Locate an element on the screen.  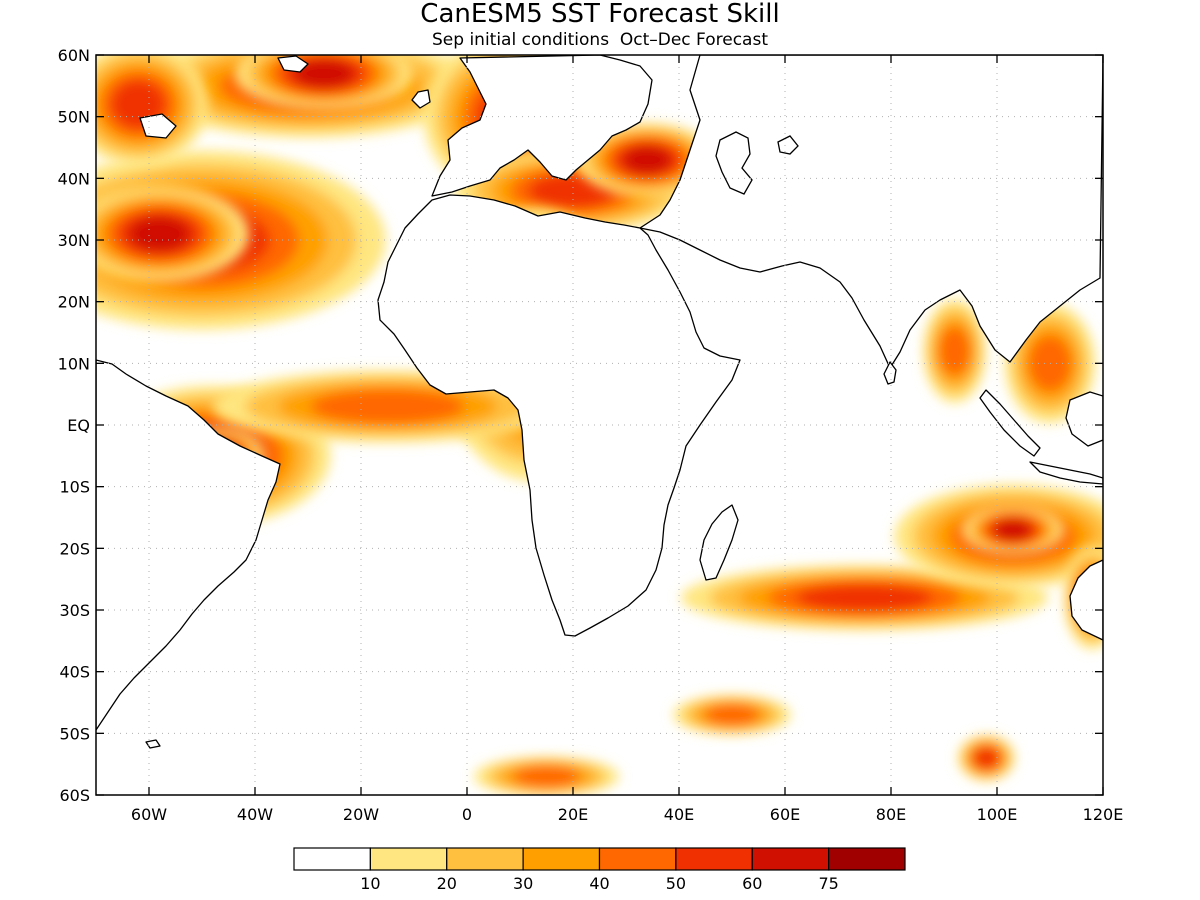
colorbar-label: 60 is located at coordinates (752, 883).